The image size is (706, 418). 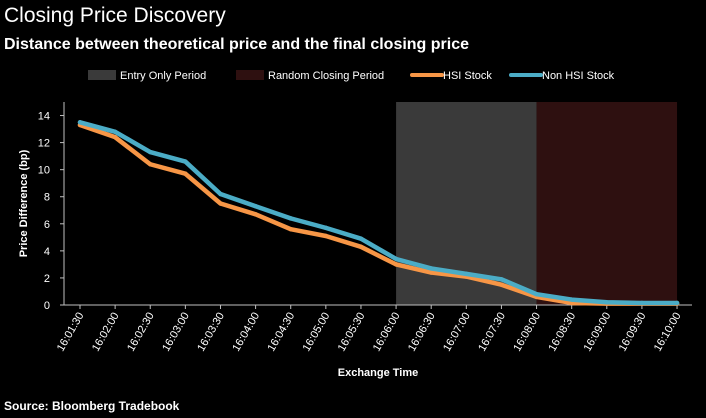 What do you see at coordinates (47, 198) in the screenshot?
I see `y-tick-label: 8` at bounding box center [47, 198].